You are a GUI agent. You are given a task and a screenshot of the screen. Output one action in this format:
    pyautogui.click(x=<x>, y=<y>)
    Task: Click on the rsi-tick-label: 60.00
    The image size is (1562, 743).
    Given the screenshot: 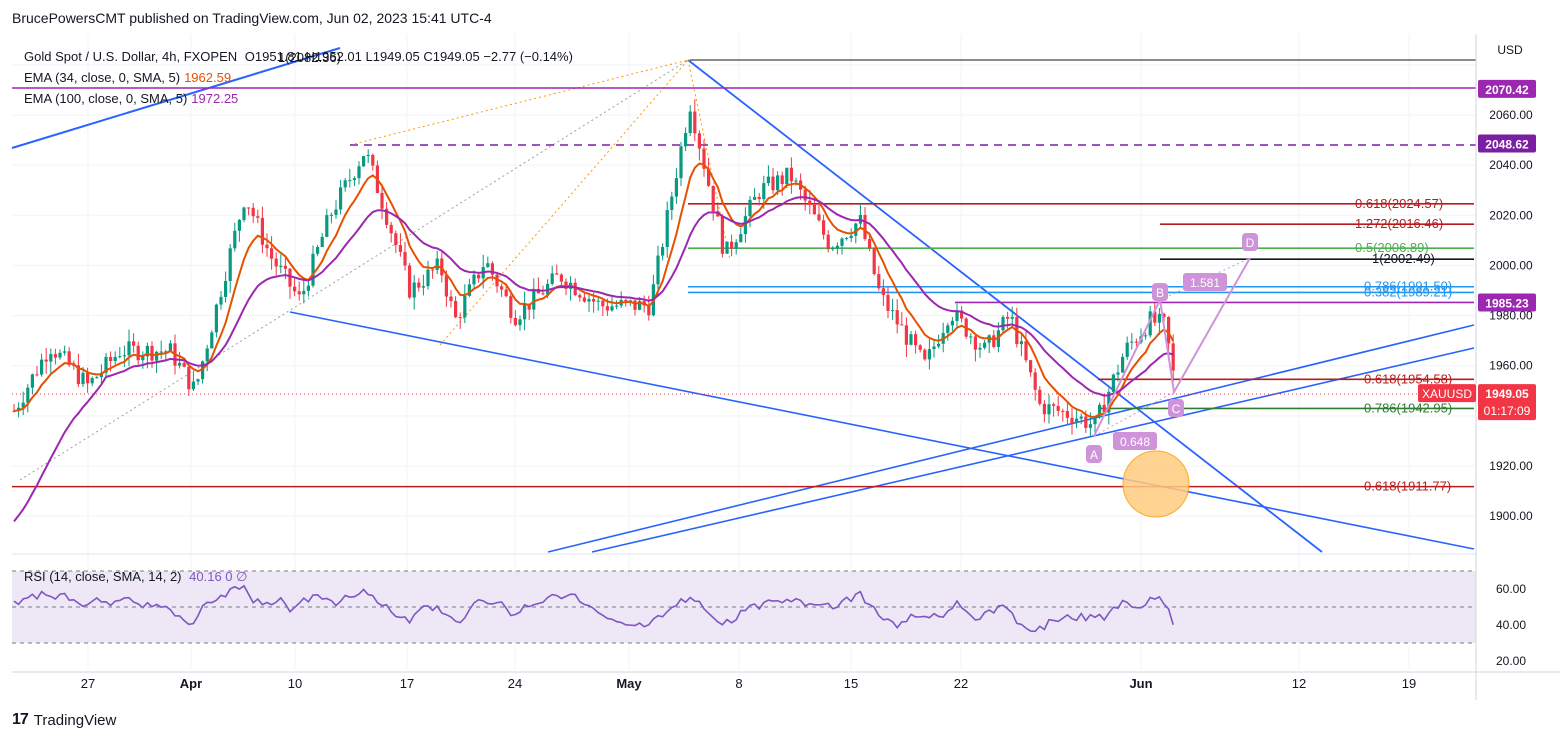 What is the action you would take?
    pyautogui.click(x=1511, y=589)
    